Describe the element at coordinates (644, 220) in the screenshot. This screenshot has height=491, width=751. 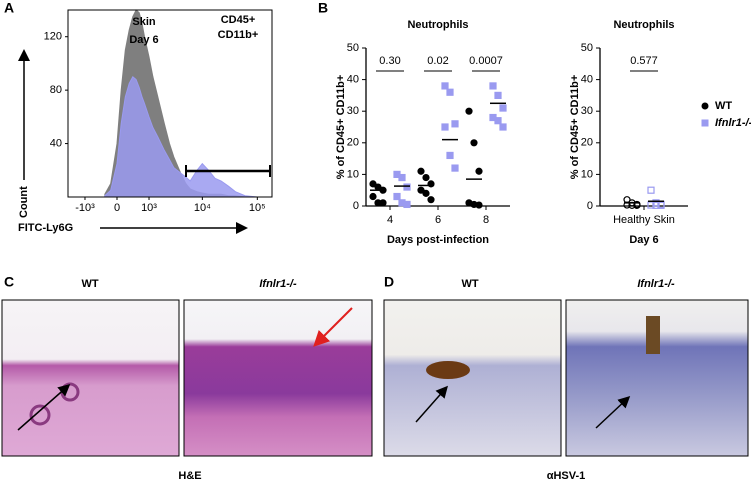
I see `x-tick-label: Healthy Skin` at that location.